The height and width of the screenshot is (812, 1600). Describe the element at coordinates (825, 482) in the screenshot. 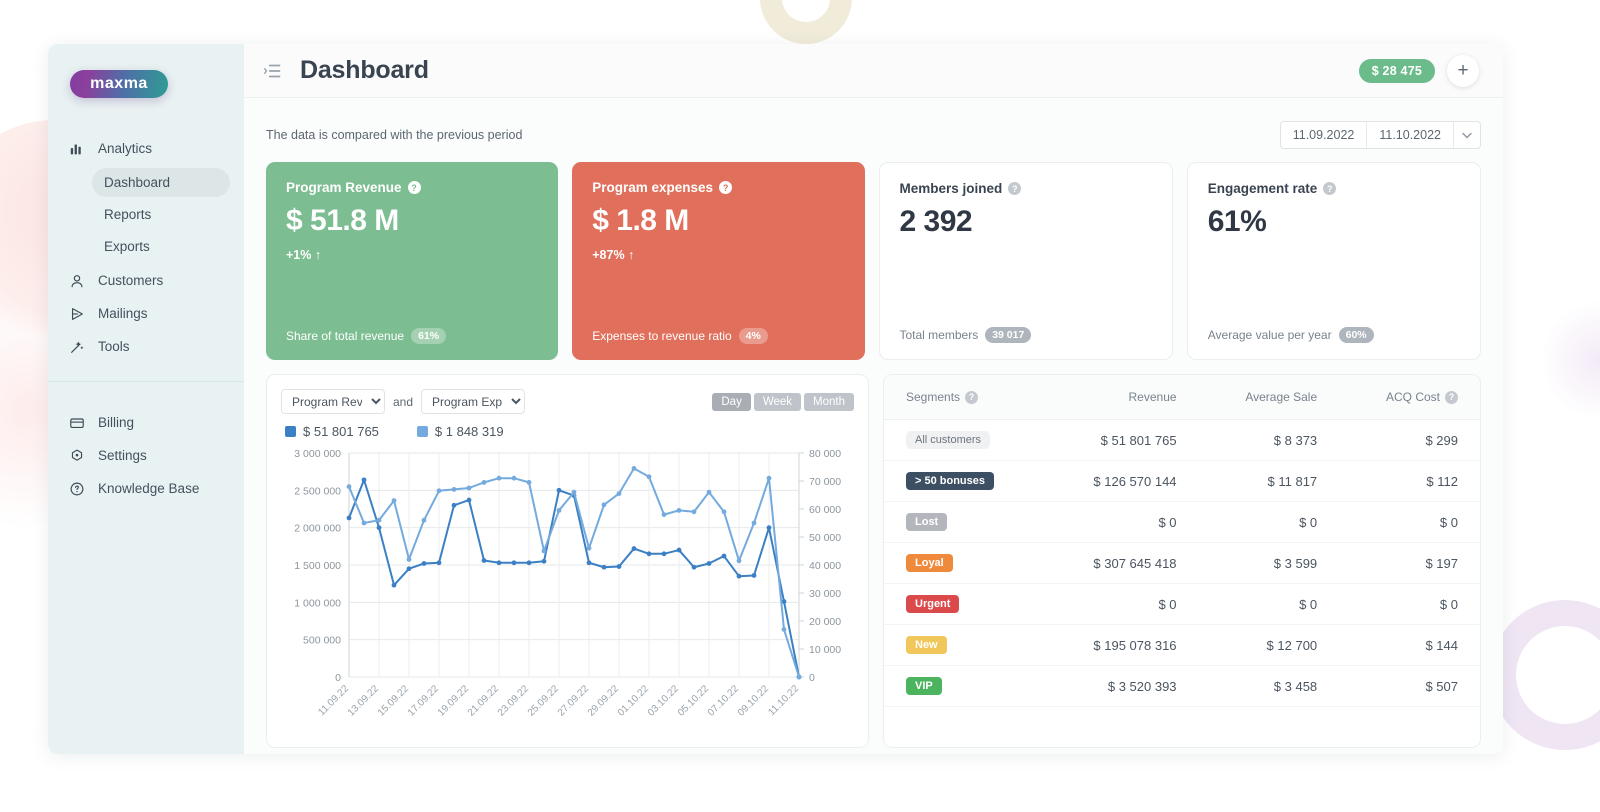

I see `svg-text: 70 000` at that location.